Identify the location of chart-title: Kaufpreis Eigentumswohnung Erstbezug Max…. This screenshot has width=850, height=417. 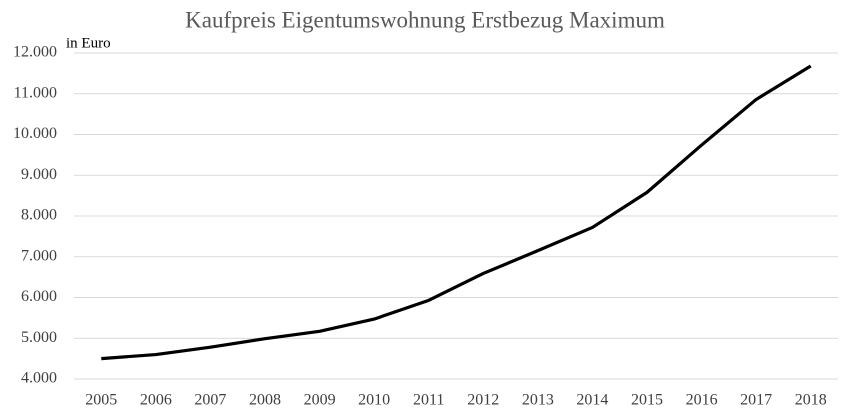
(425, 19).